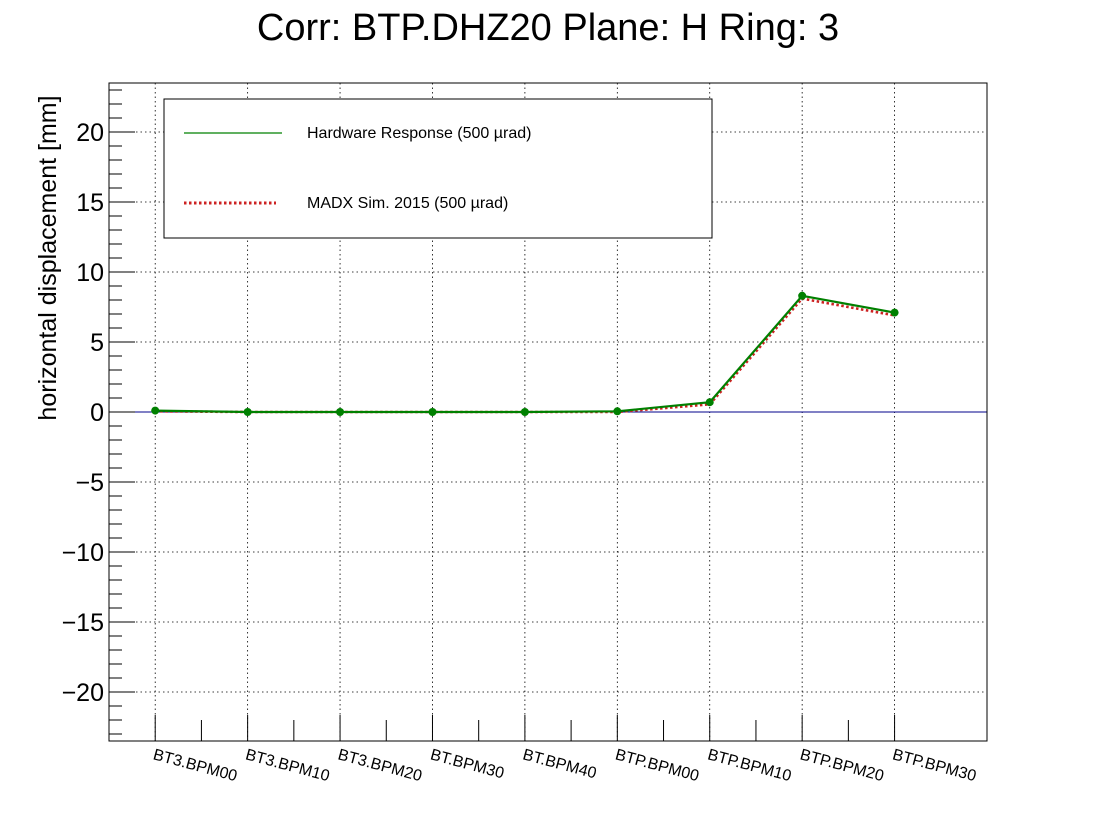  I want to click on legend-label-madx: MADX Sim. 2015 (500 µrad), so click(407, 203).